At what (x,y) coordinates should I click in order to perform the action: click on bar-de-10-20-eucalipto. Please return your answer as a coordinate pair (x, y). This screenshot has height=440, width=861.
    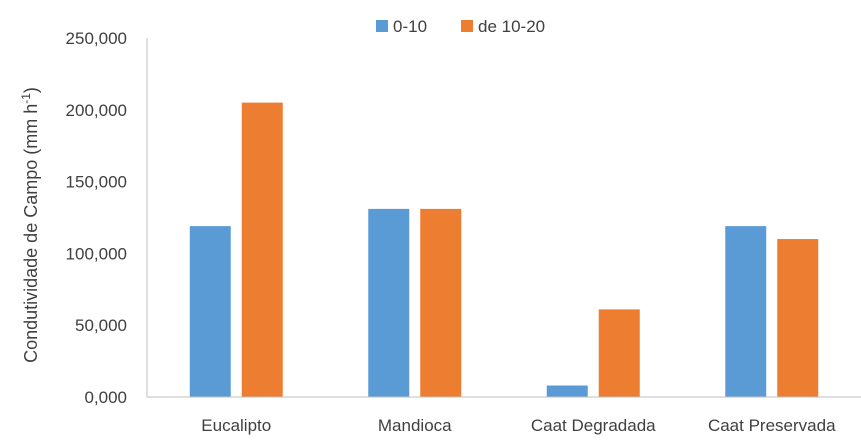
    Looking at the image, I should click on (262, 250).